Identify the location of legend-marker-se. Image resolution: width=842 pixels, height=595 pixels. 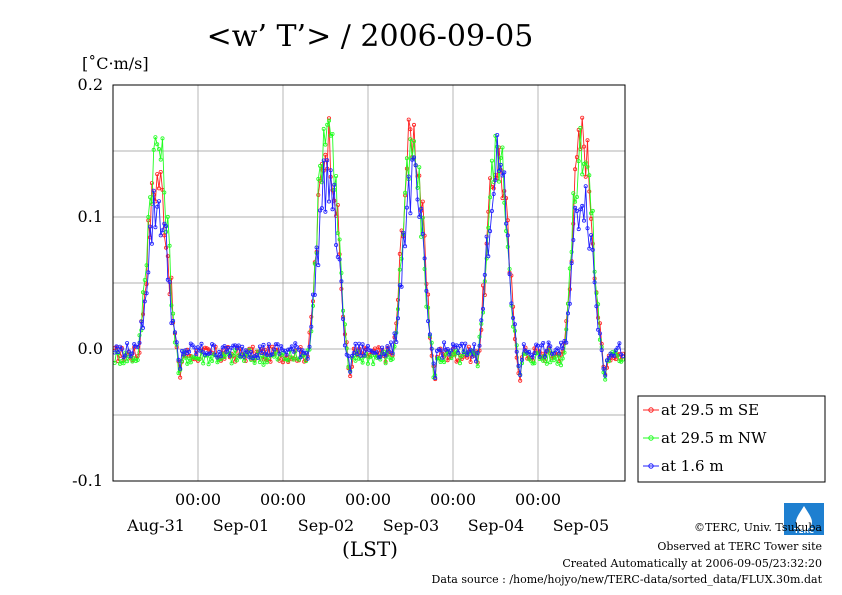
(651, 410).